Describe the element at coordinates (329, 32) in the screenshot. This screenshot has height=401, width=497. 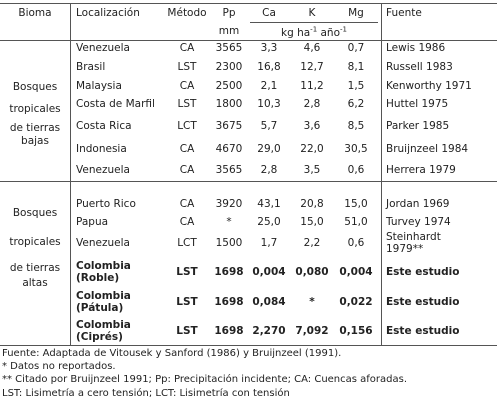
I see `unit-part: año` at that location.